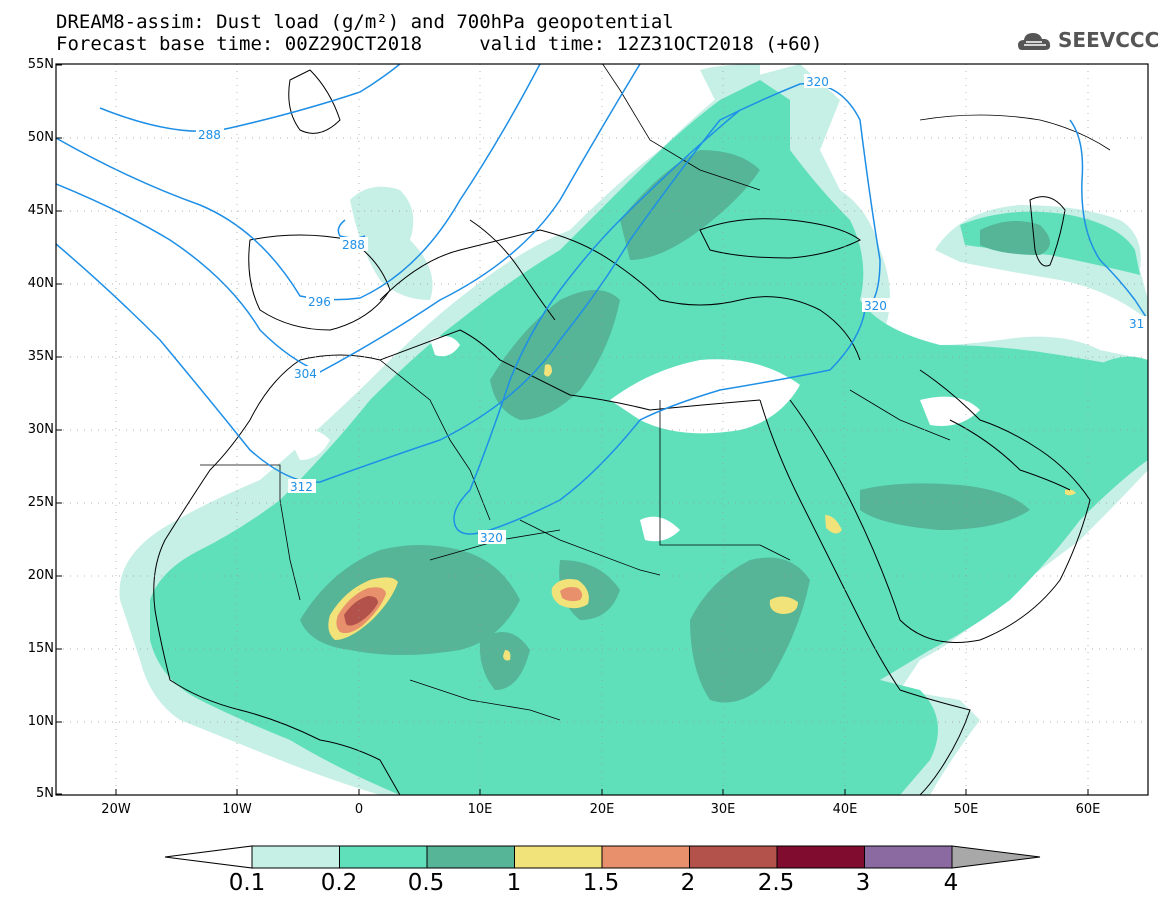 Image resolution: width=1165 pixels, height=907 pixels. Describe the element at coordinates (353, 245) in the screenshot. I see `contour-label-288b: 288` at that location.